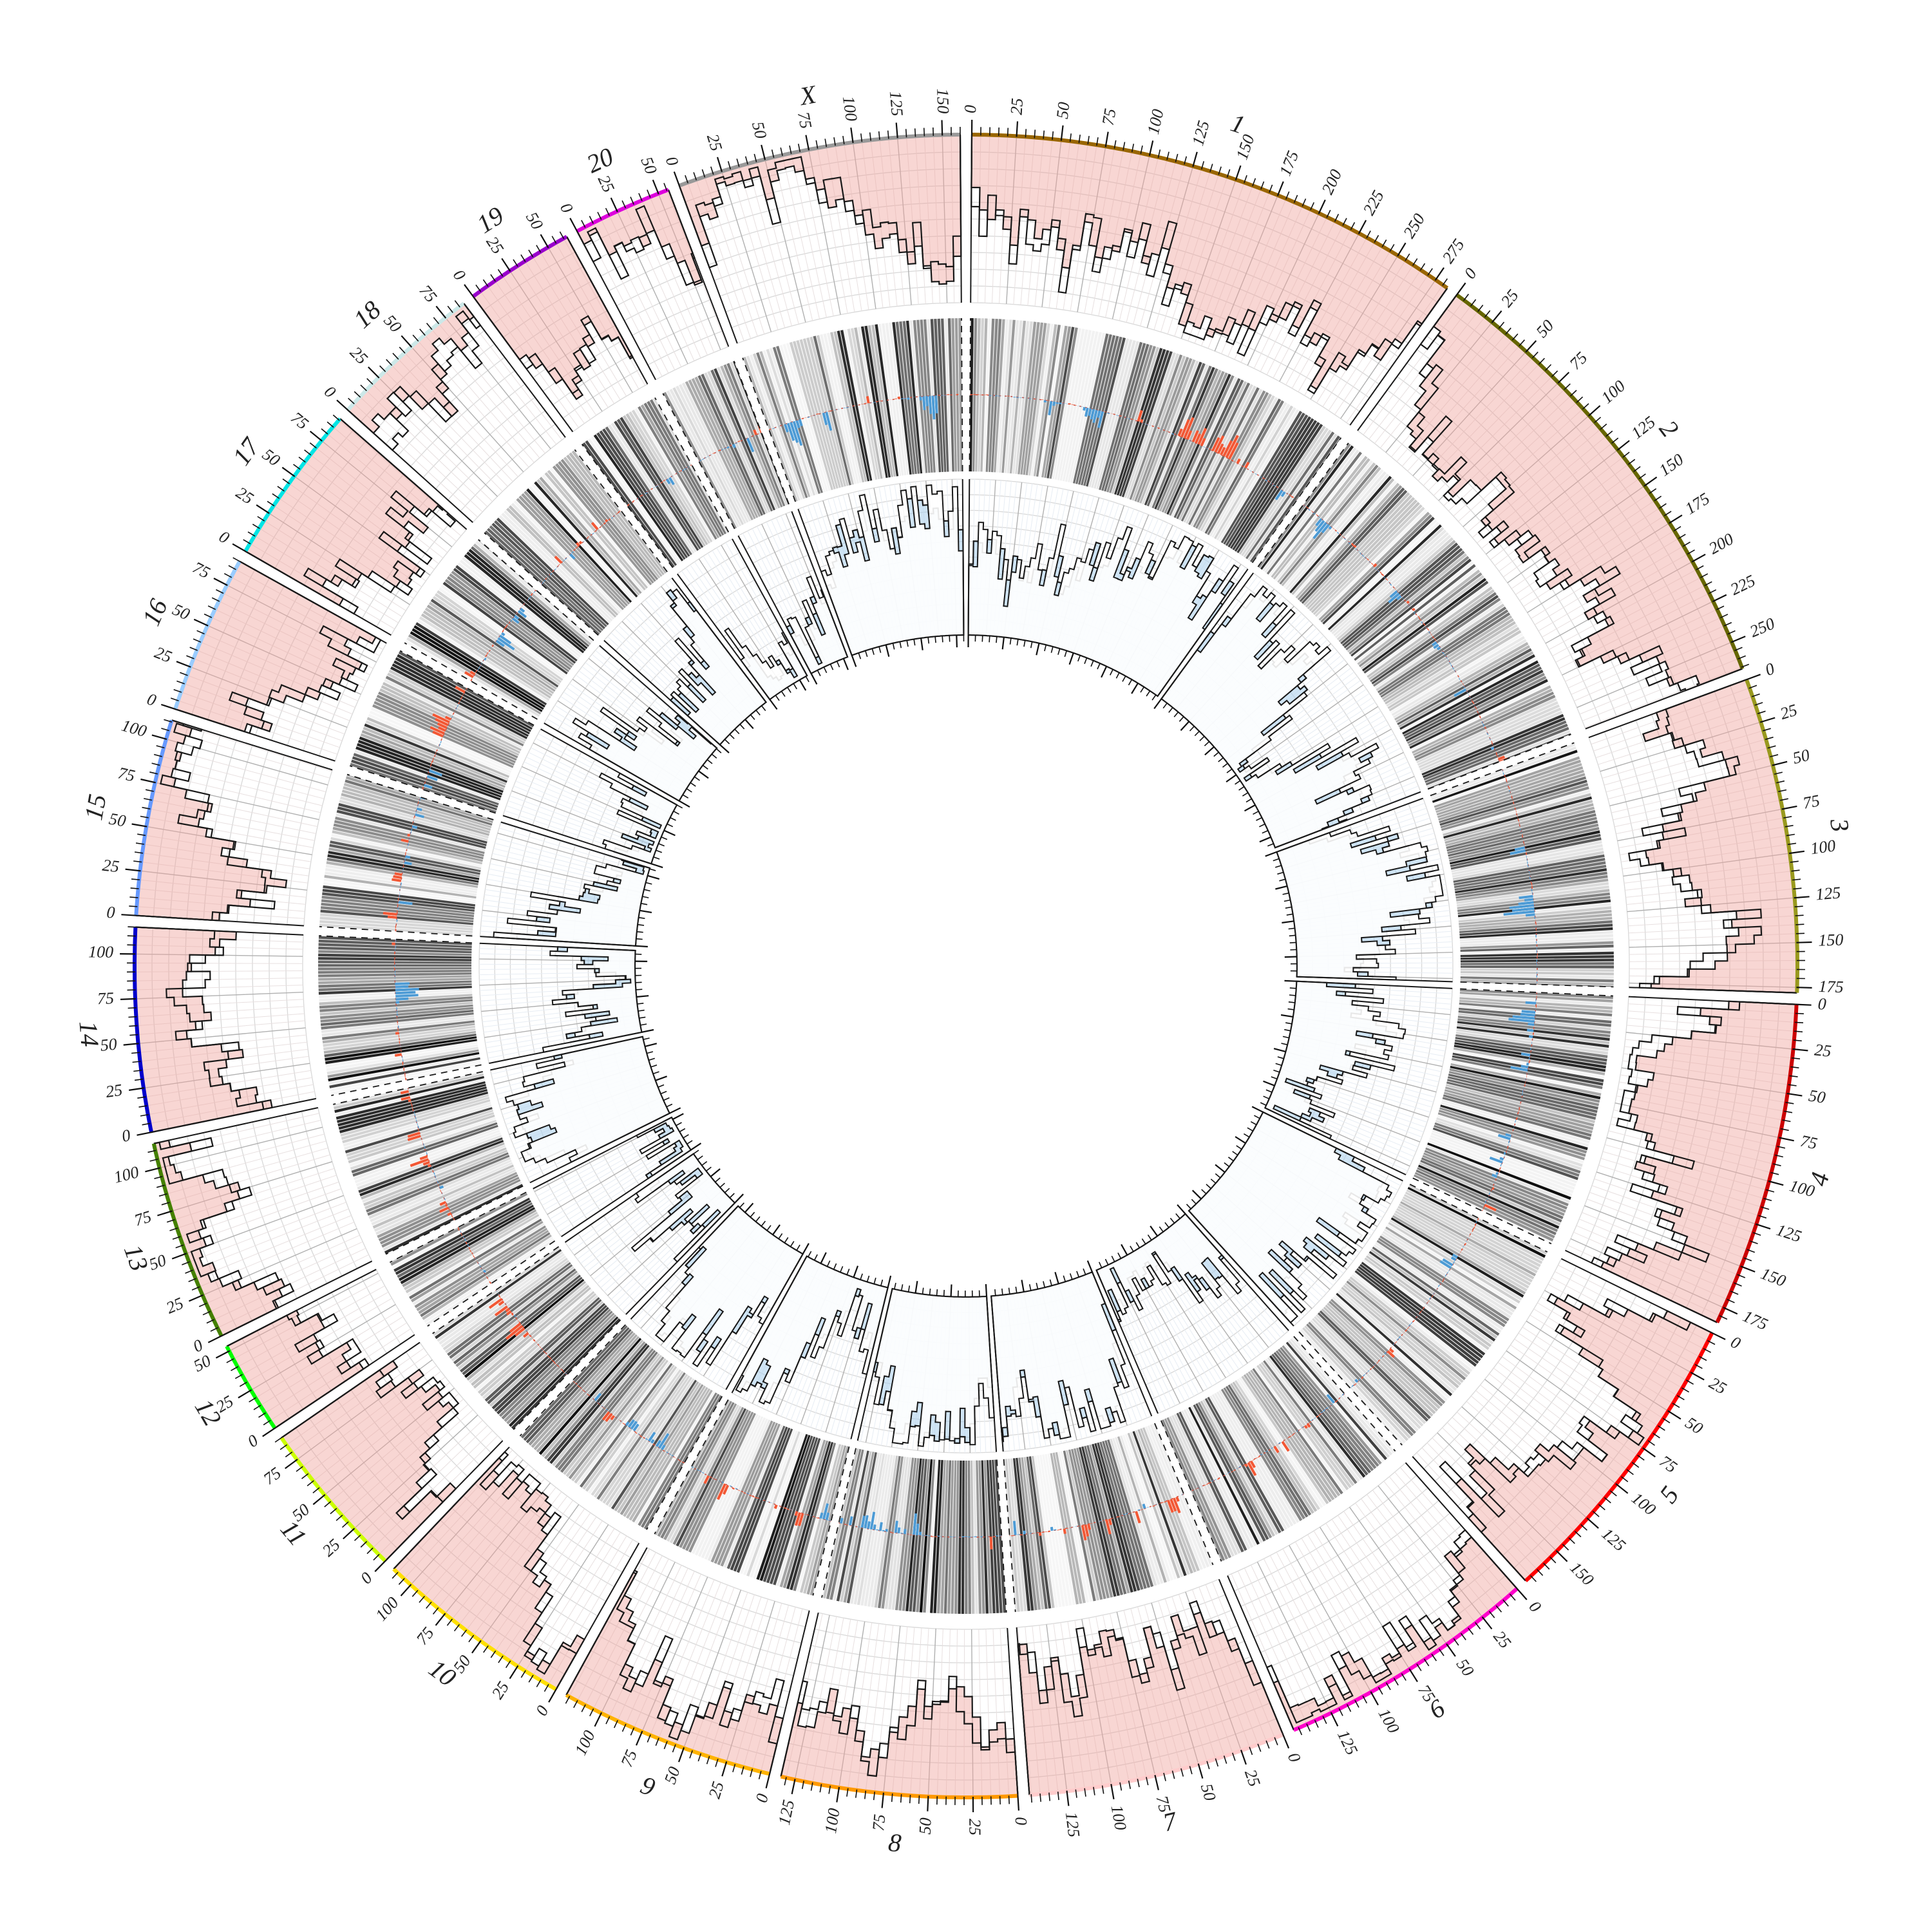 The image size is (1932, 1932). I want to click on chromosome-rim, so click(1210, 211).